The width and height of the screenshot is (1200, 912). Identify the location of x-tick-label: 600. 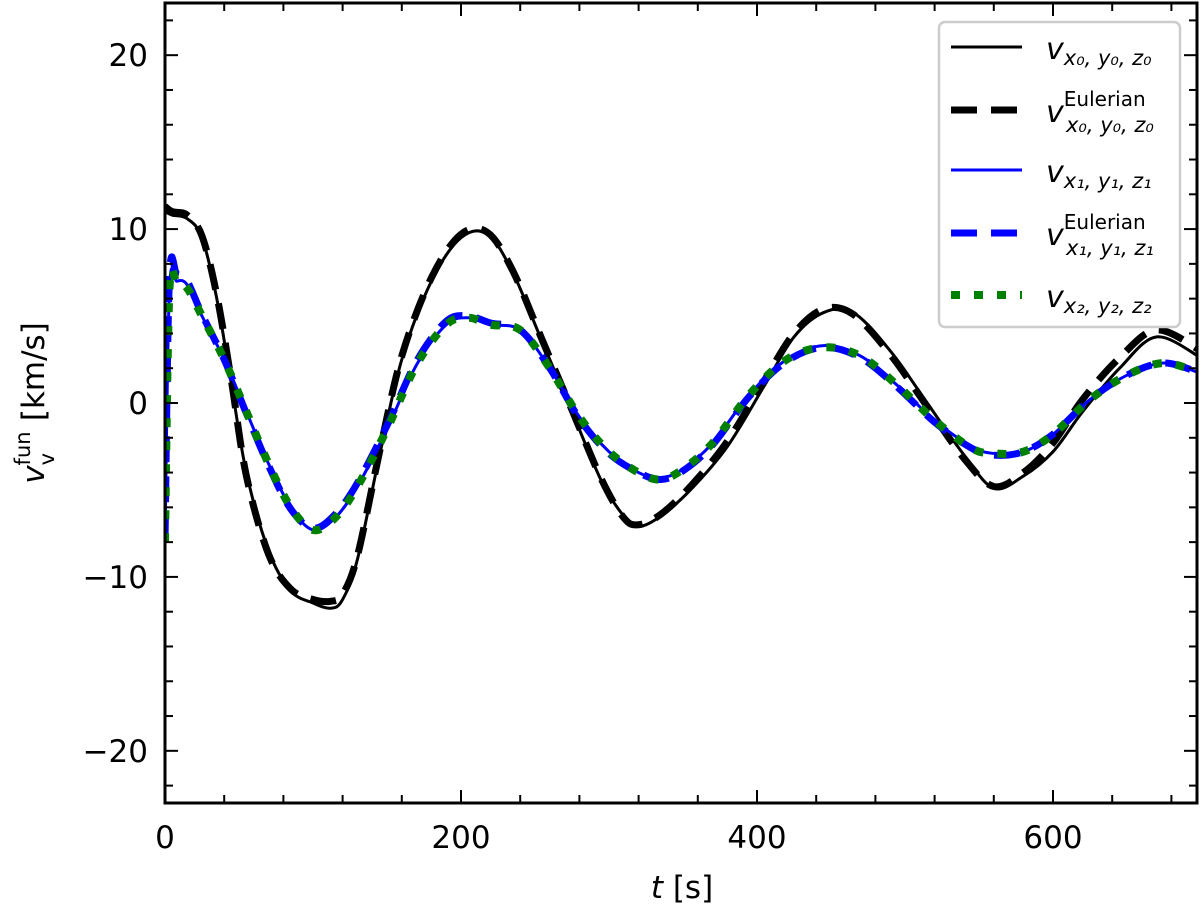
(1052, 838).